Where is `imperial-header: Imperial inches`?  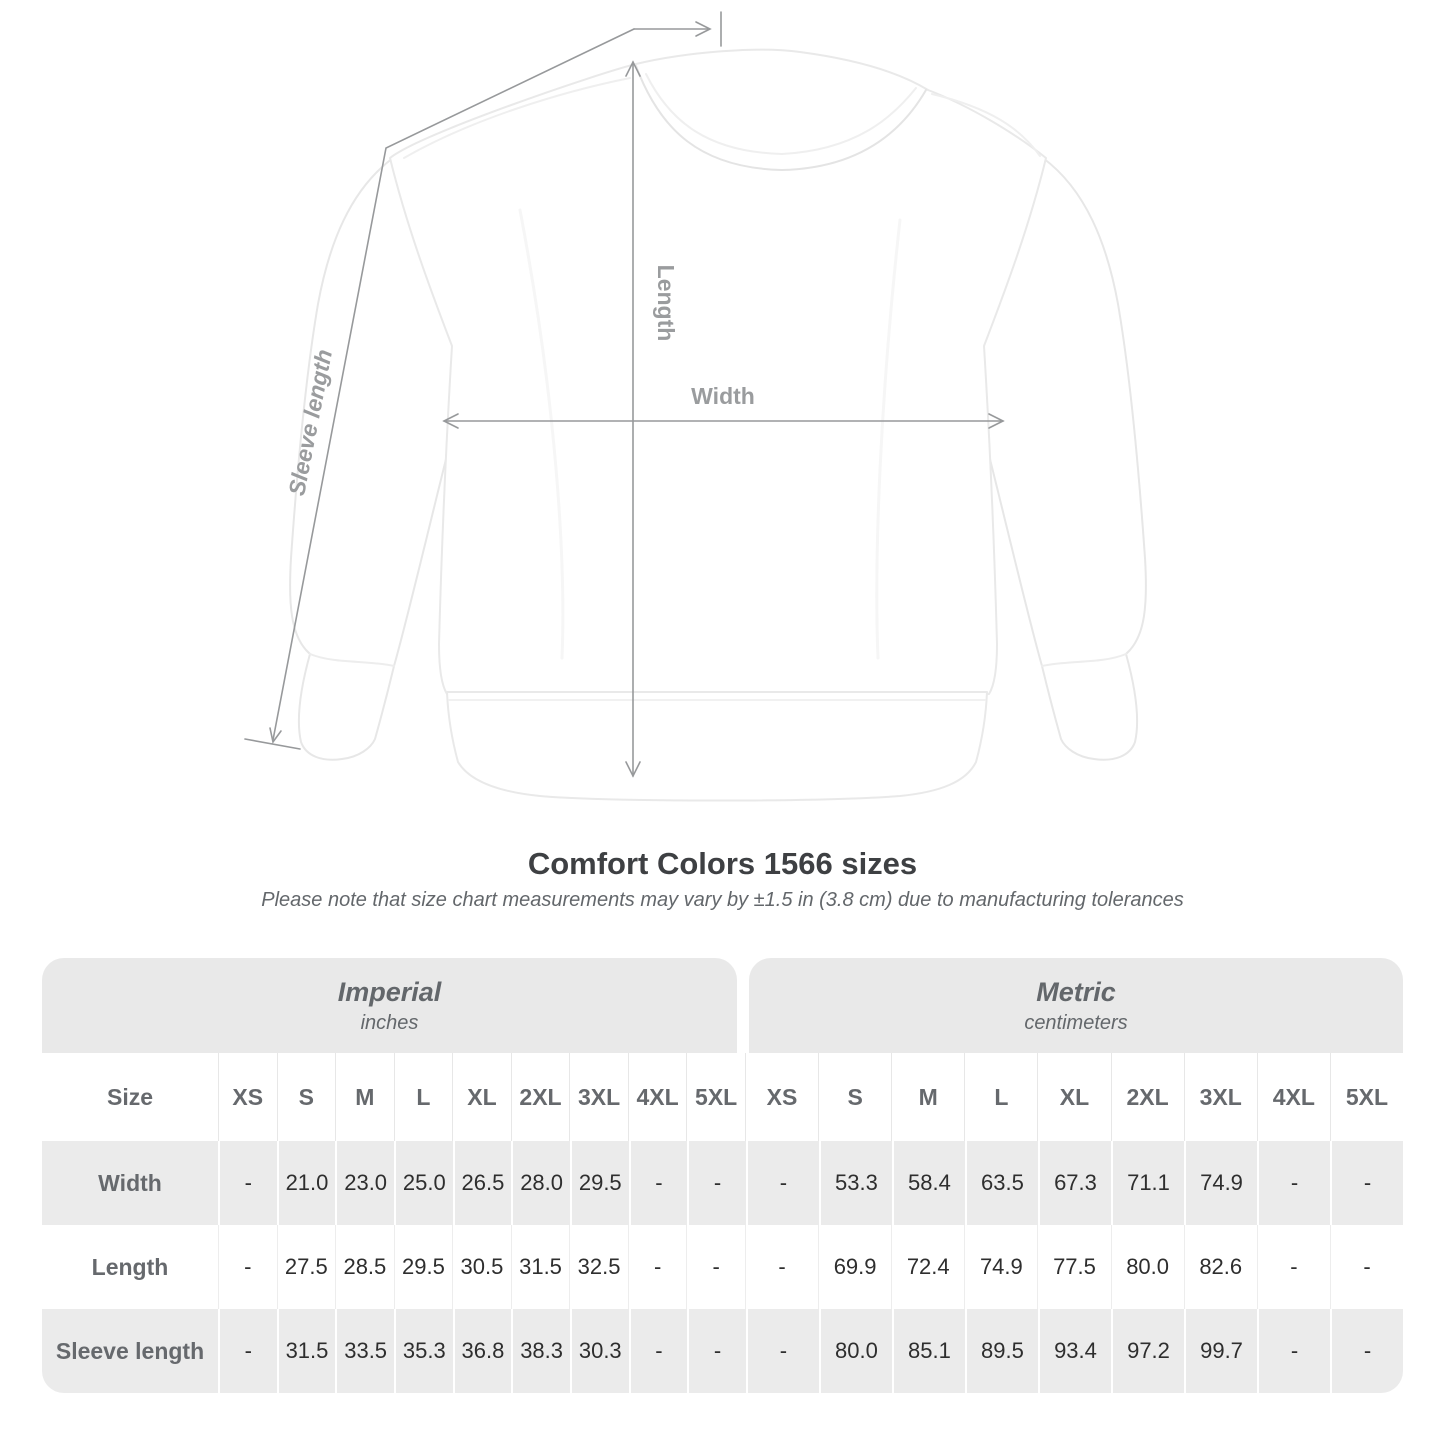 imperial-header: Imperial inches is located at coordinates (389, 1005).